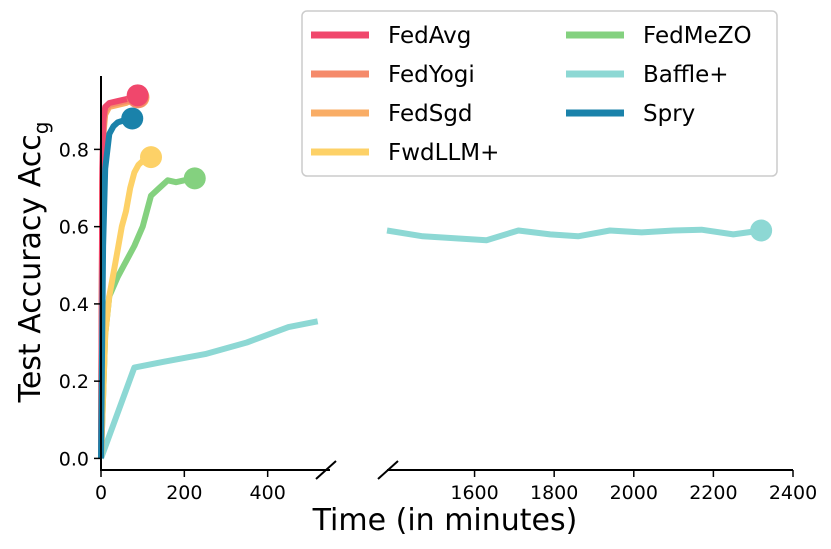 The image size is (831, 549). What do you see at coordinates (41, 128) in the screenshot?
I see `y-axis-title-subscript: g` at bounding box center [41, 128].